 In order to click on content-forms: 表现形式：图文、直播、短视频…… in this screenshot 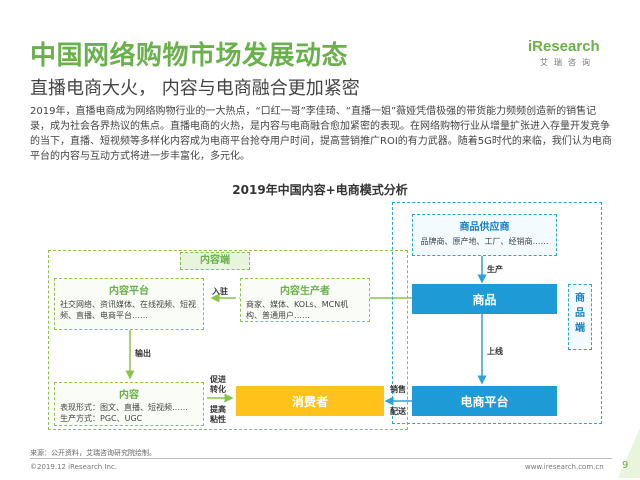, I will do `click(124, 407)`.